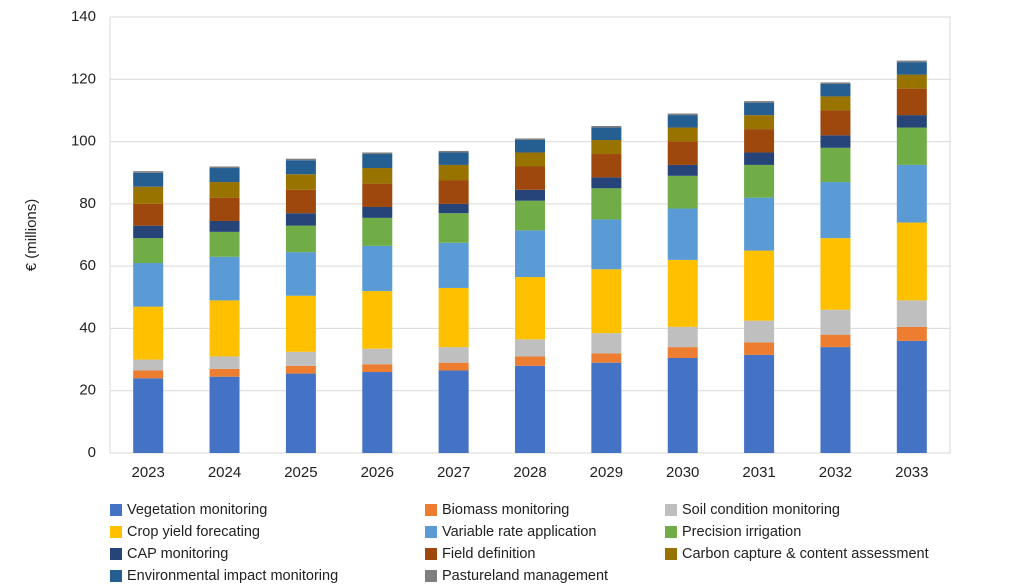 The image size is (1027, 587). I want to click on y-tick-label: 40, so click(87, 327).